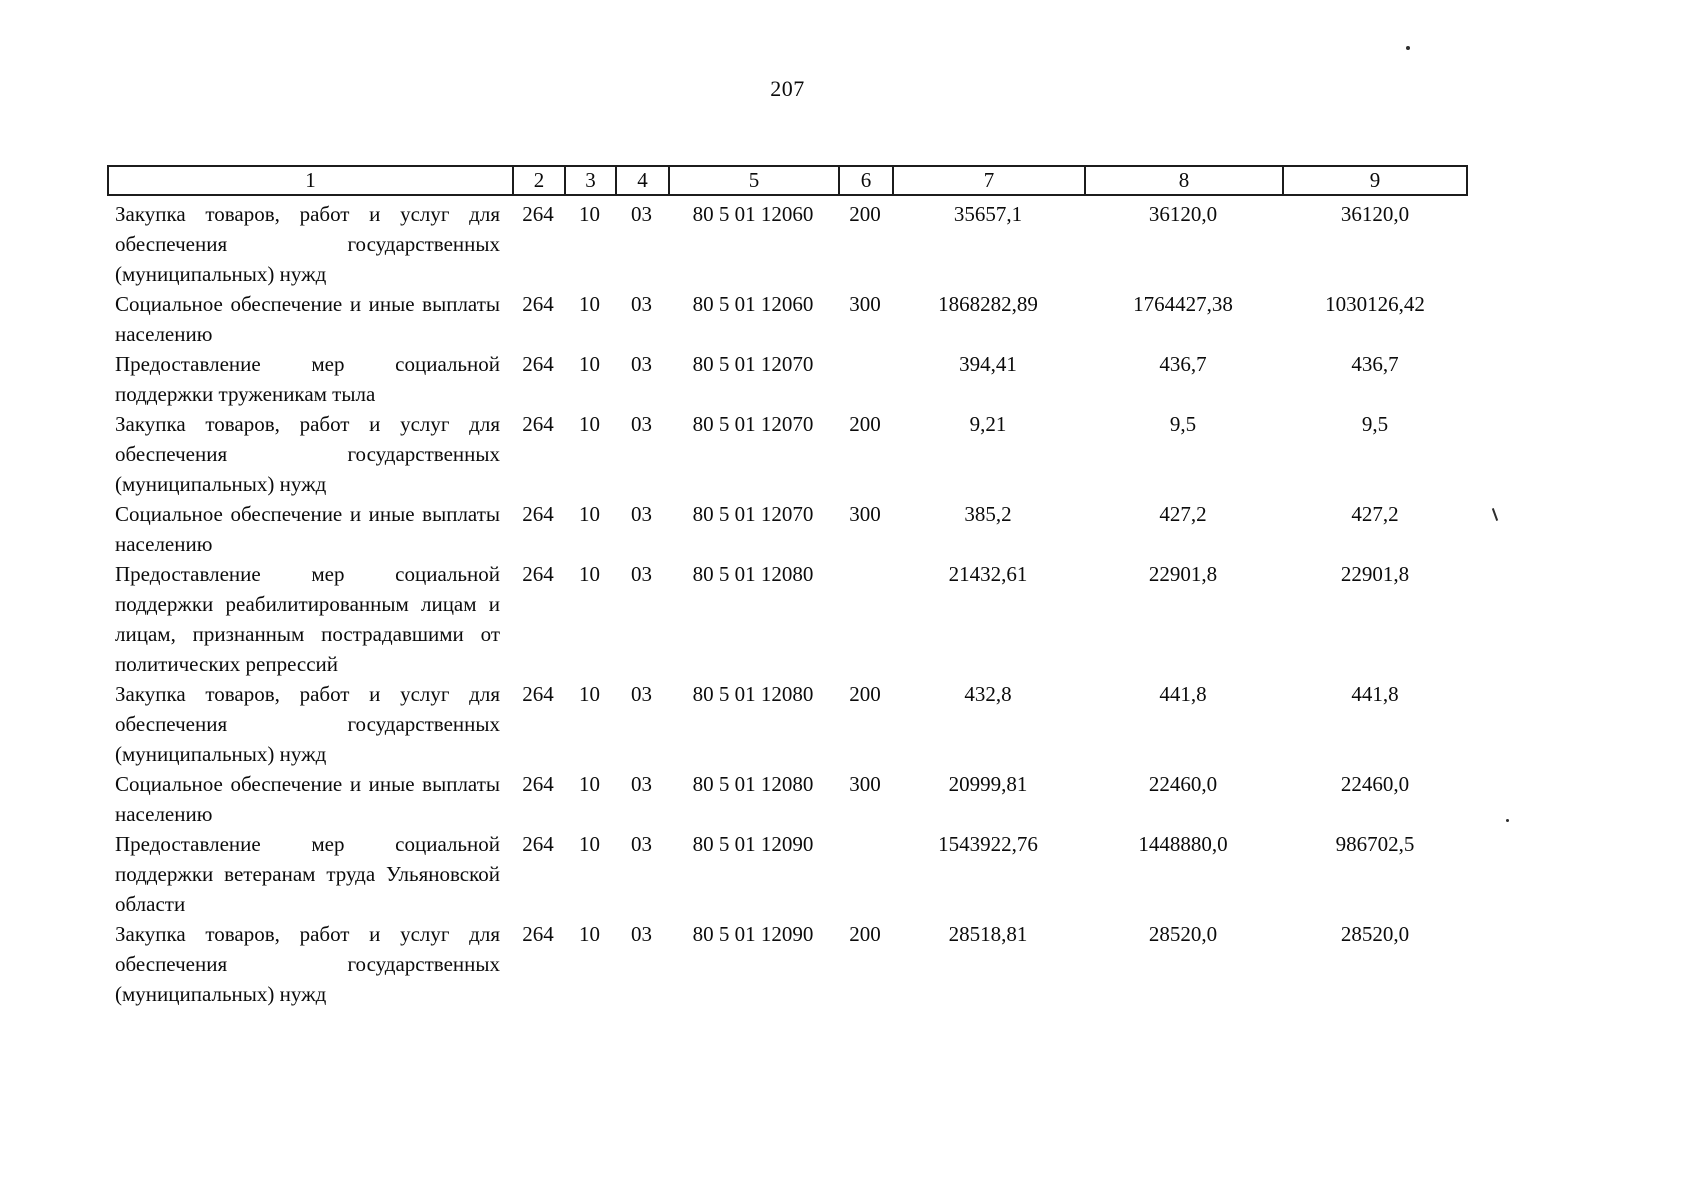 The width and height of the screenshot is (1696, 1200). What do you see at coordinates (1183, 214) in the screenshot?
I see `row-cell-8: 36120,0` at bounding box center [1183, 214].